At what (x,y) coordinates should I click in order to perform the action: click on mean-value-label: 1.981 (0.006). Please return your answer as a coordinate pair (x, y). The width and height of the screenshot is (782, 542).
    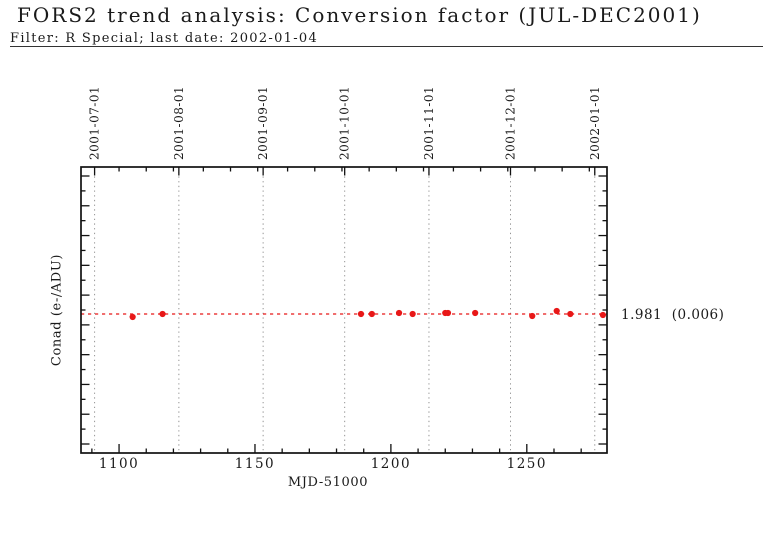
    Looking at the image, I should click on (672, 315).